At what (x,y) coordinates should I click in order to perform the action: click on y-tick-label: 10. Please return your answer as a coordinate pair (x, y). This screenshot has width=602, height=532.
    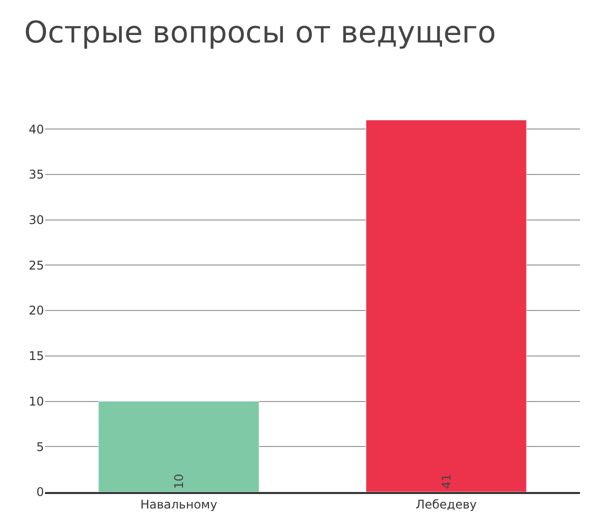
    Looking at the image, I should click on (36, 401).